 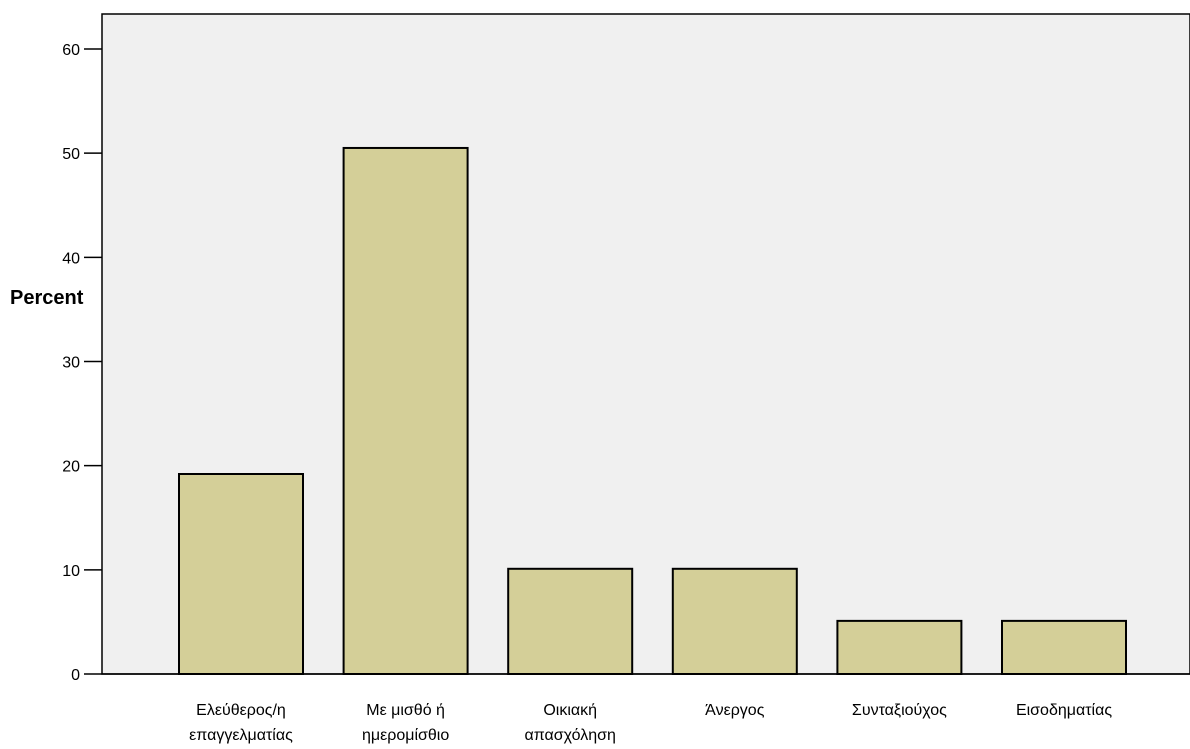 I want to click on y-tick-label: 30, so click(x=71, y=363).